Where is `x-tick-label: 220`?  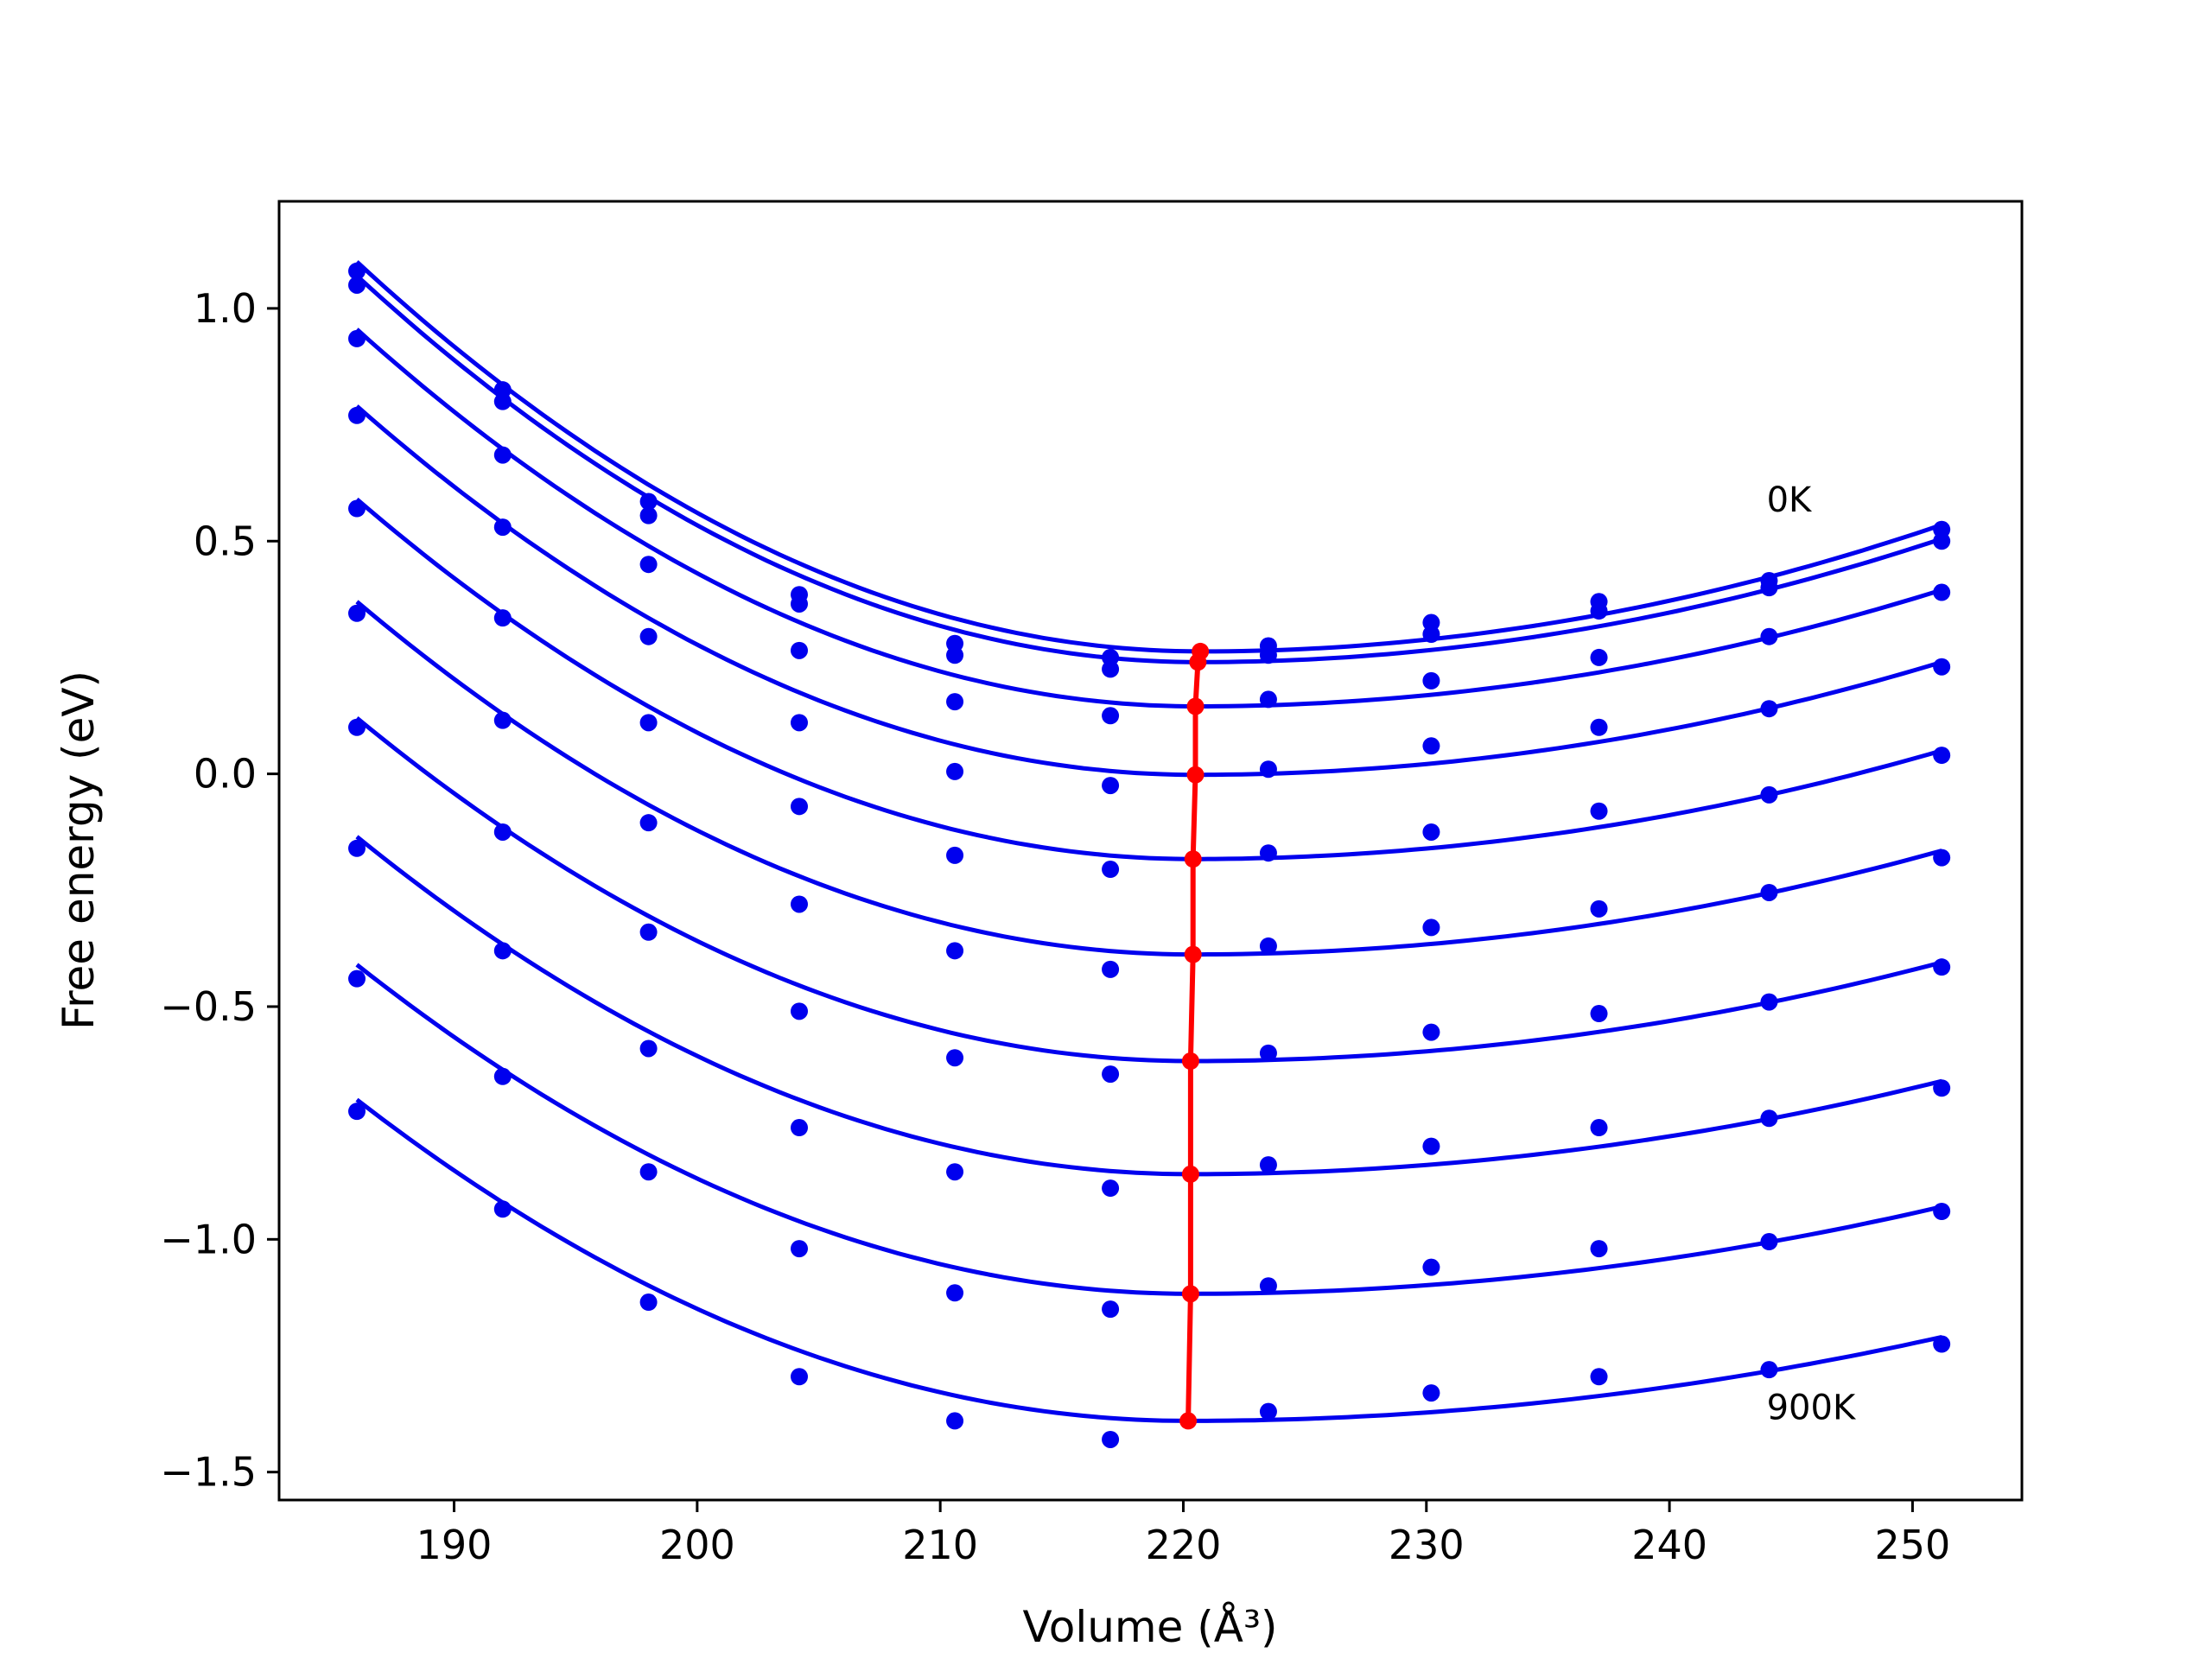 x-tick-label: 220 is located at coordinates (1184, 1545).